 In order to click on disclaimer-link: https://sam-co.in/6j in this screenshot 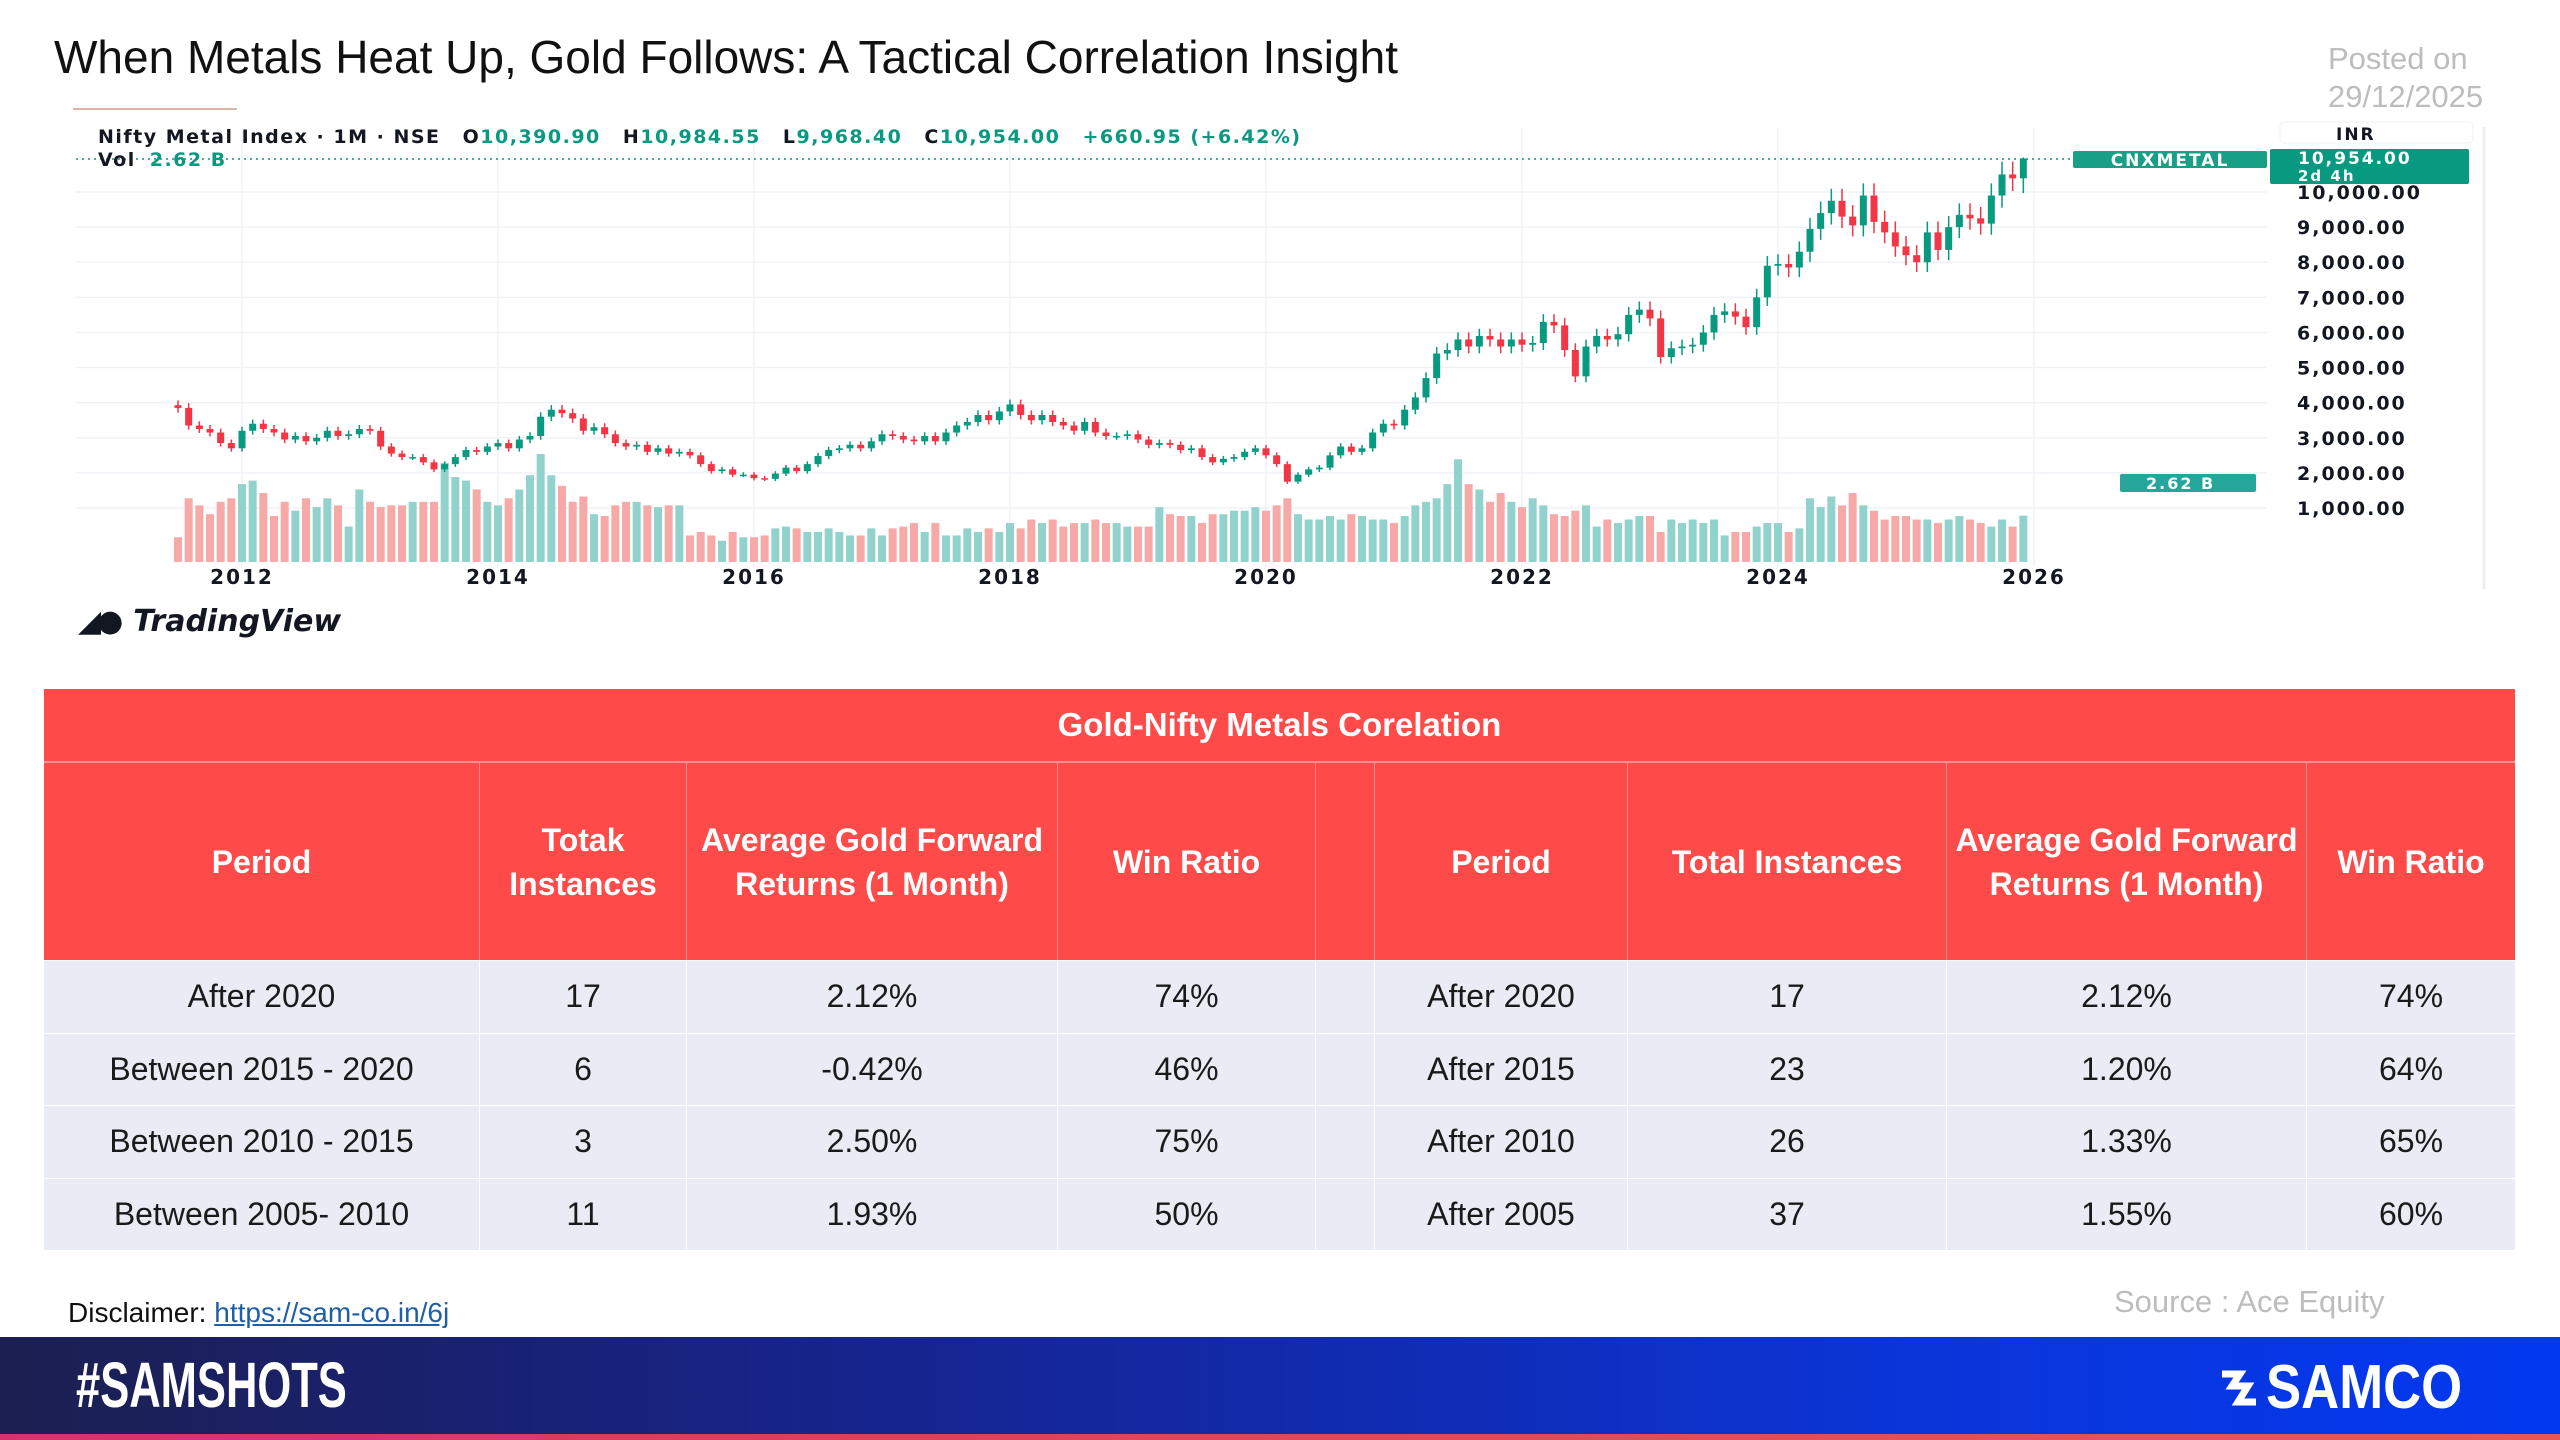, I will do `click(332, 1312)`.